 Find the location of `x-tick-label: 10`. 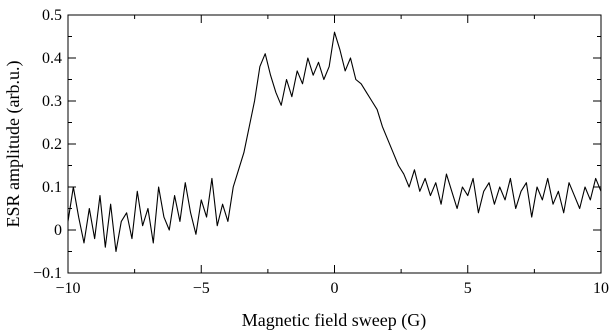

x-tick-label: 10 is located at coordinates (601, 288).